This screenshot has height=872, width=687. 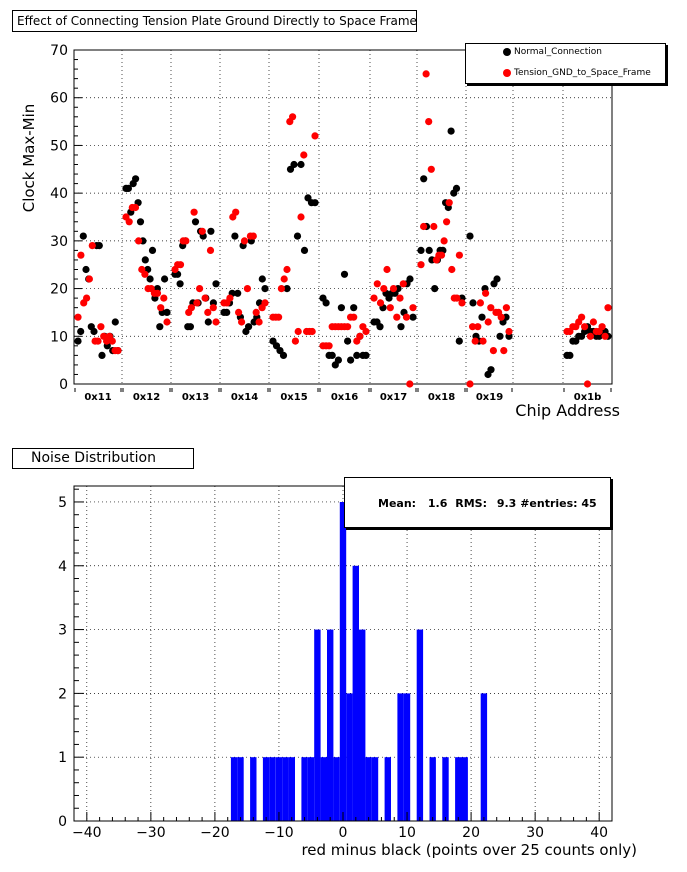 I want to click on bottom-xtick-label: −40, so click(x=87, y=833).